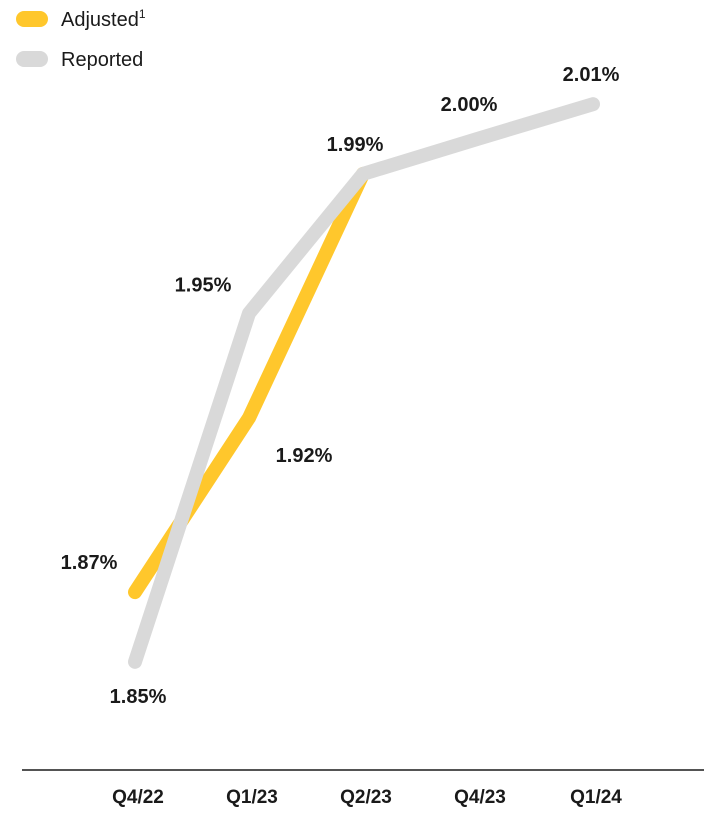 Image resolution: width=704 pixels, height=835 pixels. I want to click on legend-label-adjusted: Adjusted1, so click(103, 19).